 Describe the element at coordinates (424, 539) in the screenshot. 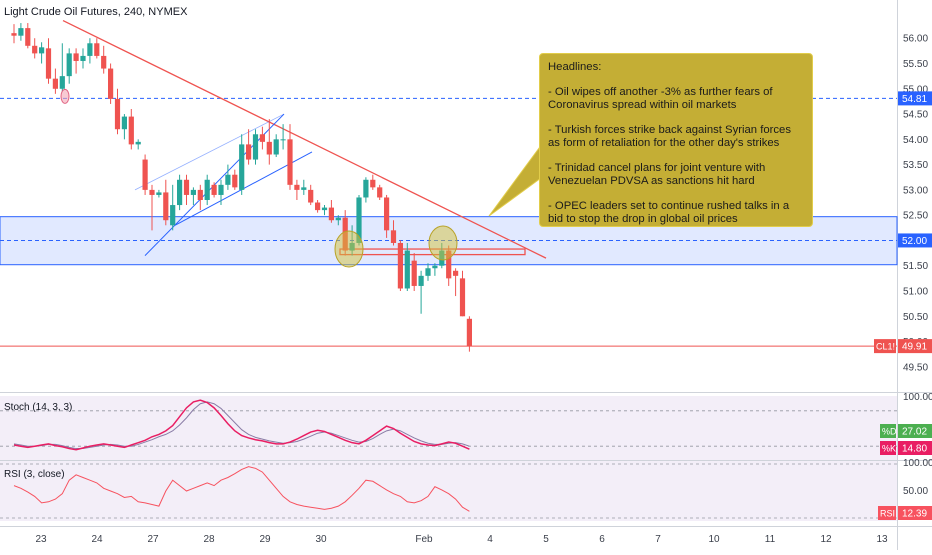

I see `x-tick-label: Feb` at that location.